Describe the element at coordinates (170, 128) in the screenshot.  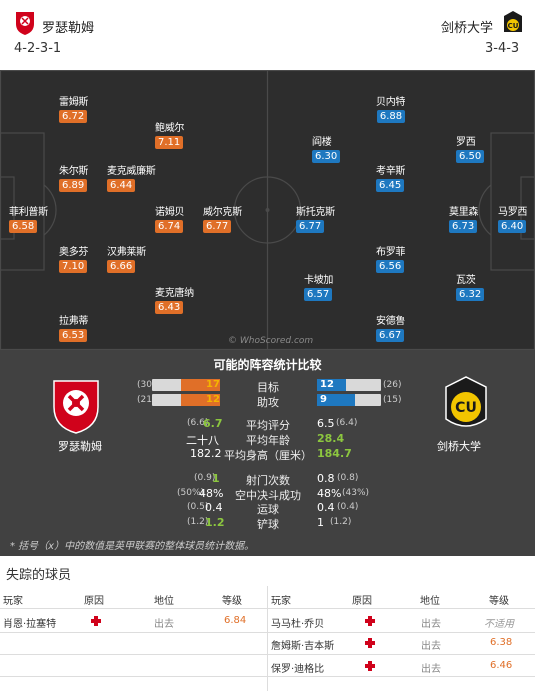
I see `player-name: 鲍威尔` at that location.